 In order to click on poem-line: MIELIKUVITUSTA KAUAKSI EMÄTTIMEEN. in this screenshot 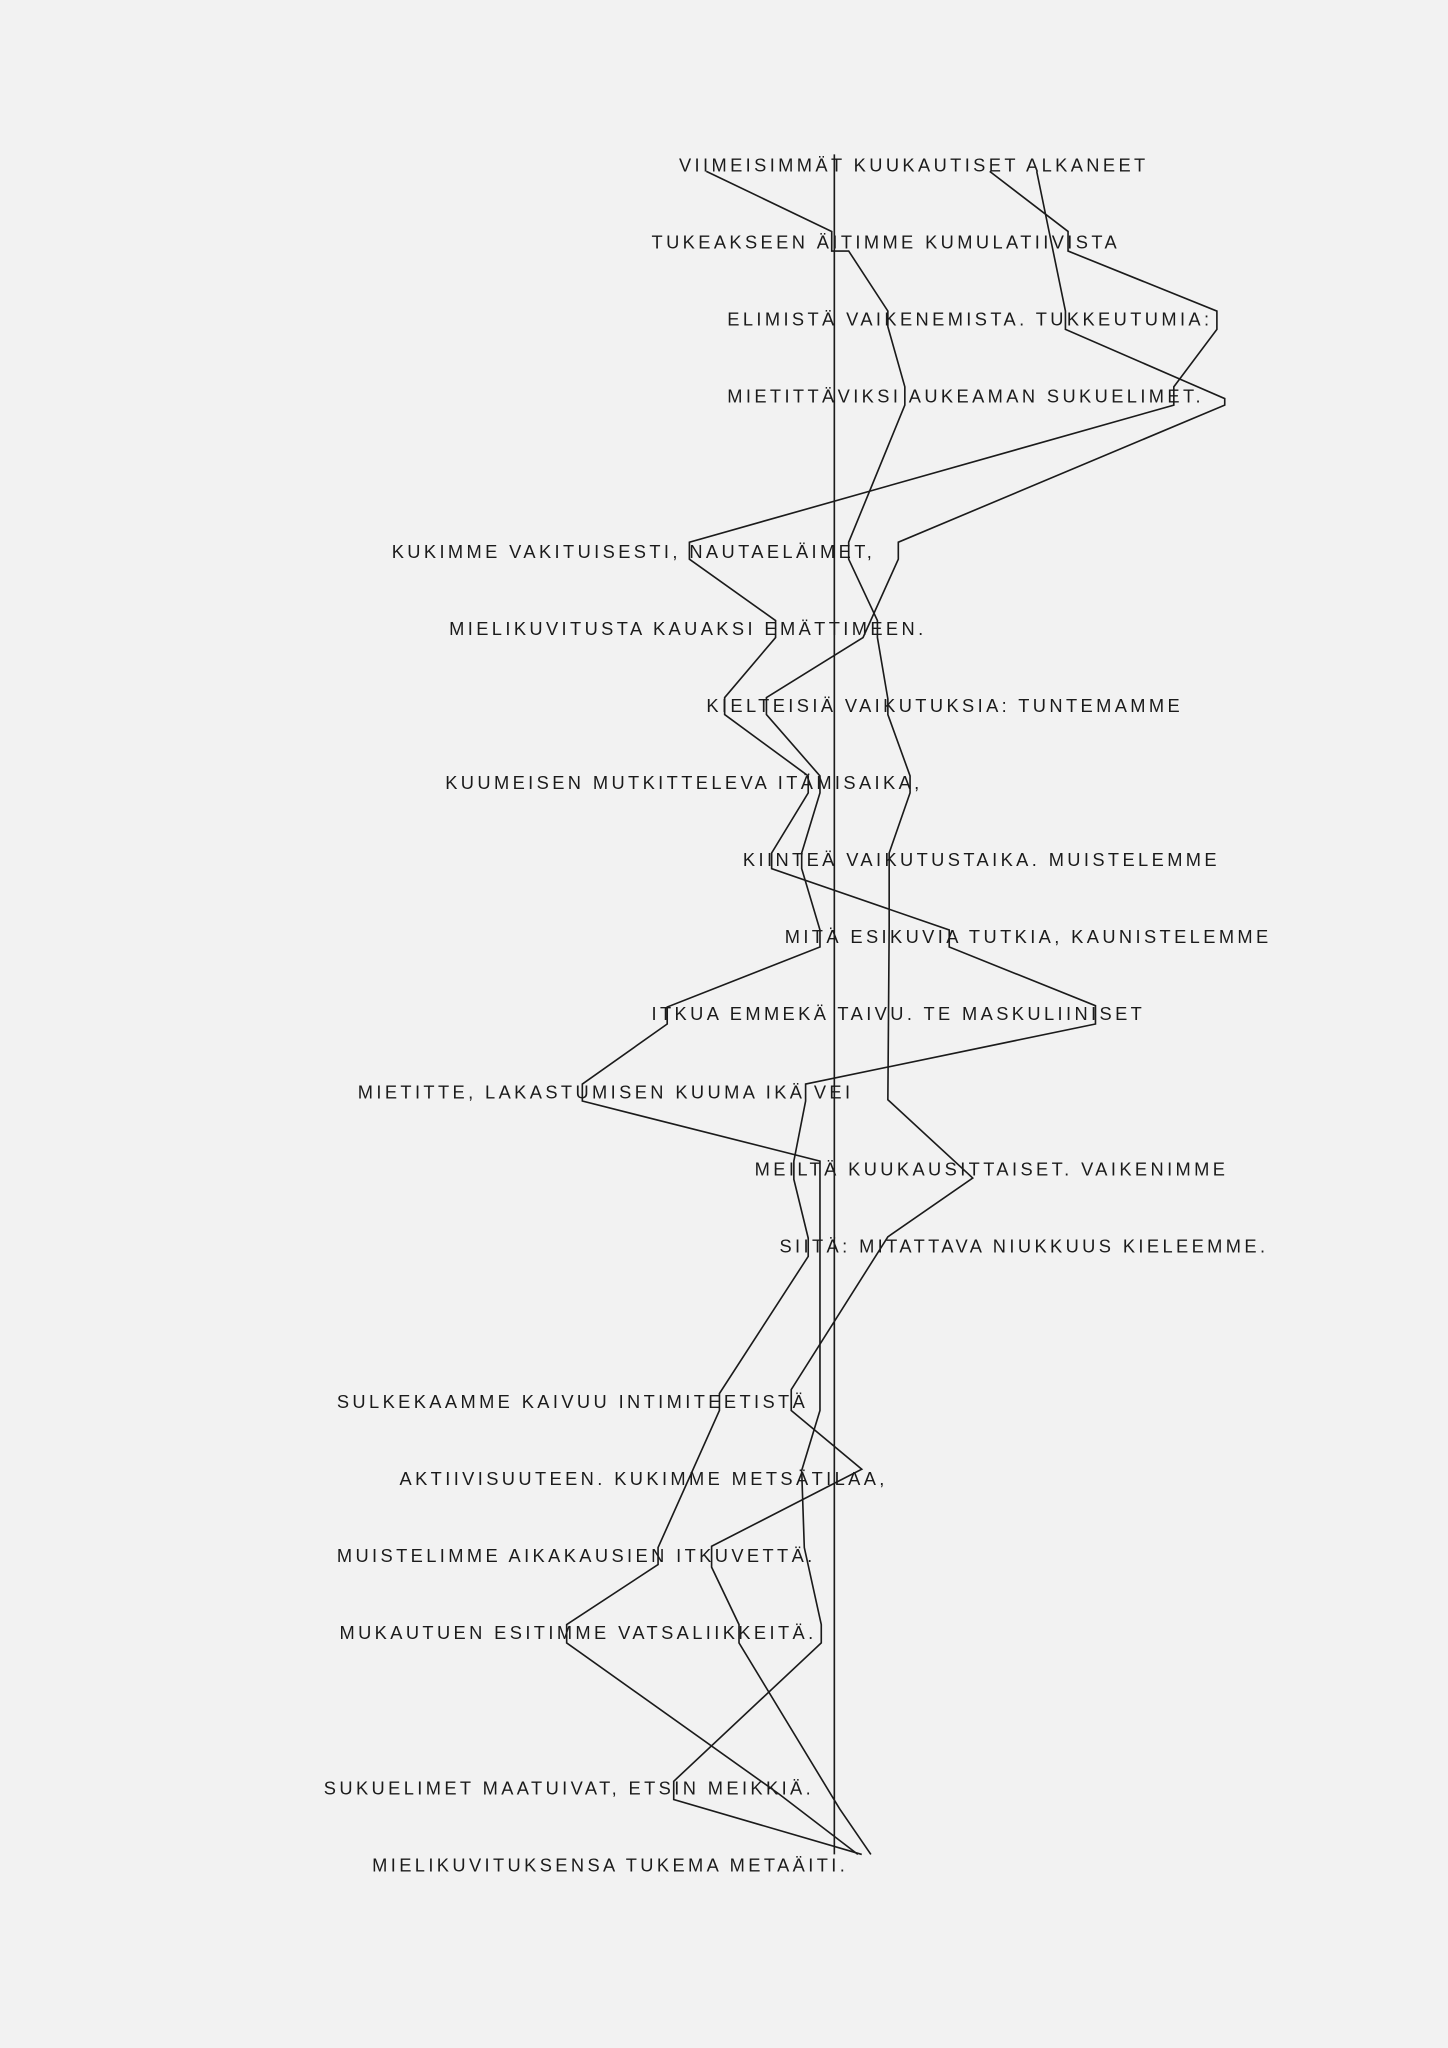, I will do `click(687, 628)`.